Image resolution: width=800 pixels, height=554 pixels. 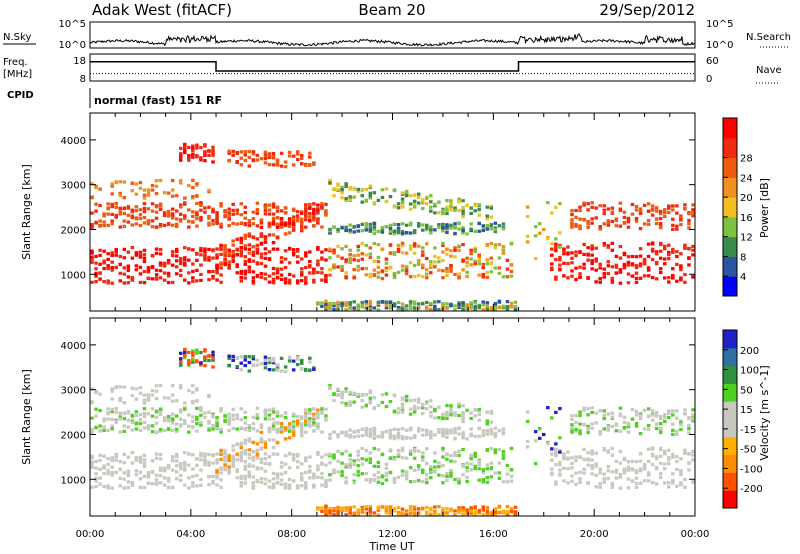 I want to click on power-cell-1906, so click(x=681, y=270).